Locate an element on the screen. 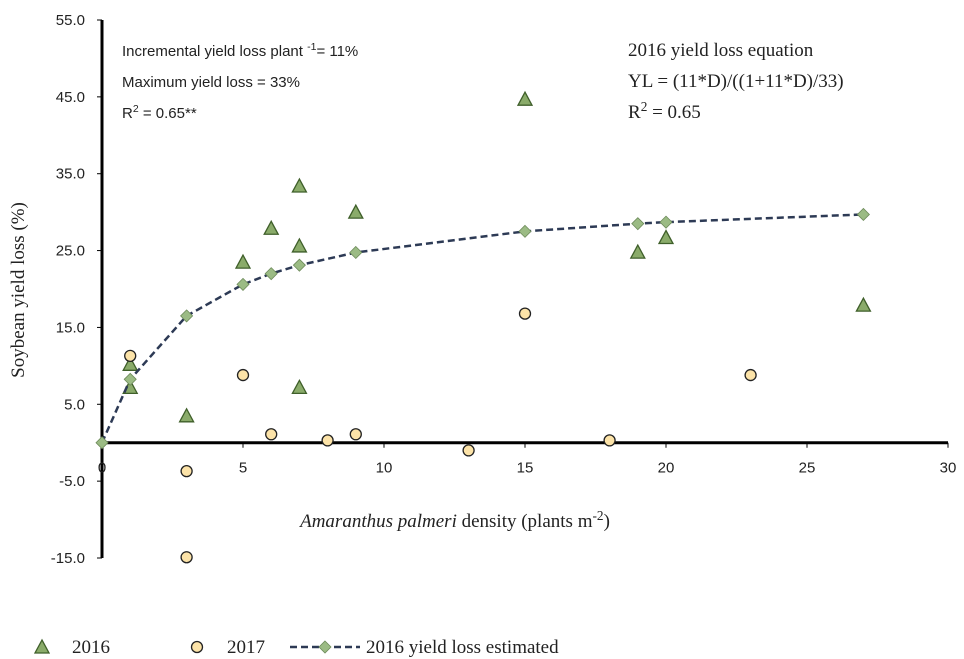  legend-label: 2017 is located at coordinates (246, 647).